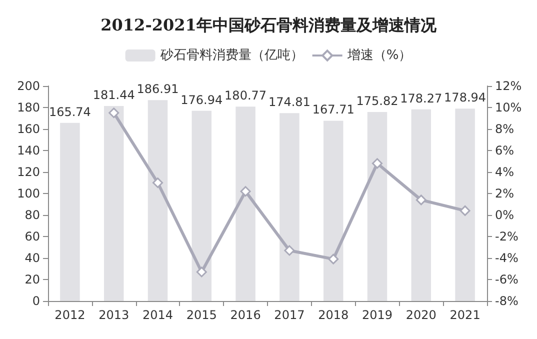 The height and width of the screenshot is (339, 537). What do you see at coordinates (201, 99) in the screenshot?
I see `text: 176.94` at bounding box center [201, 99].